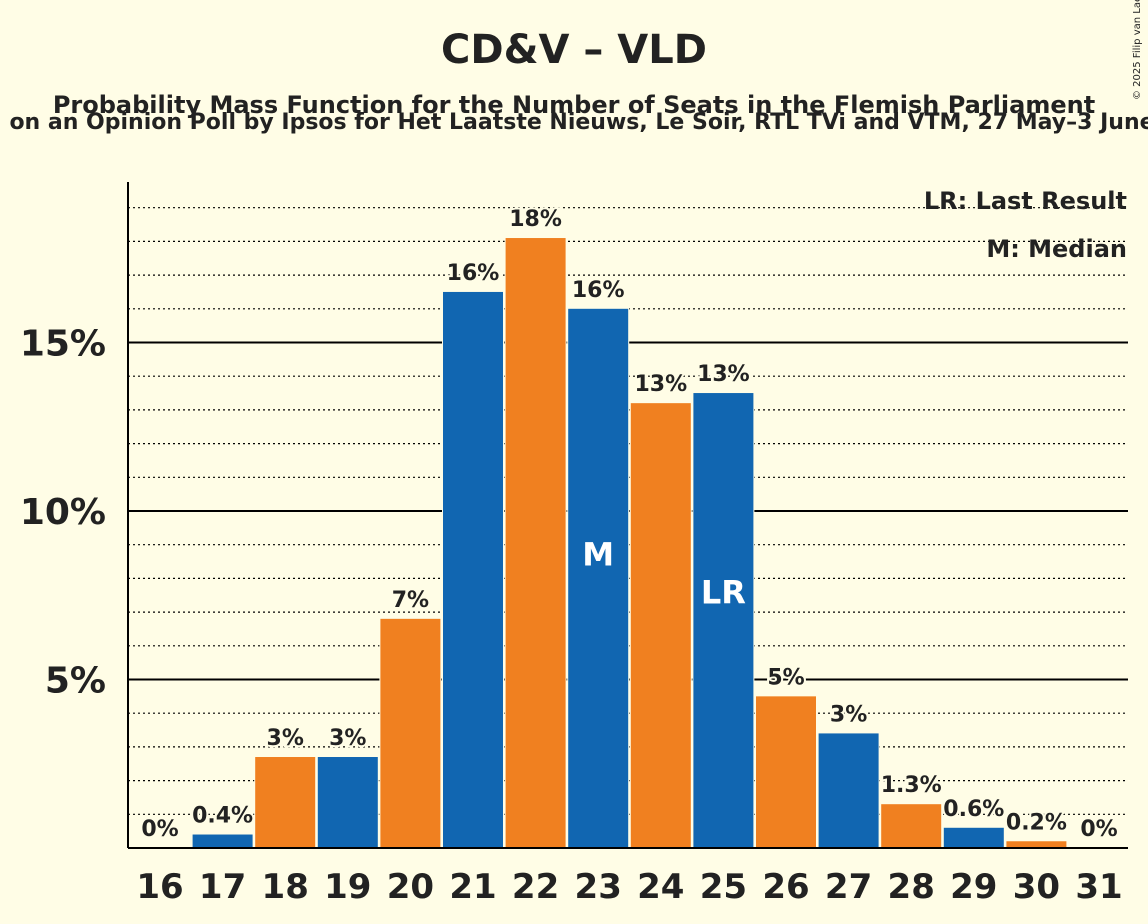 The width and height of the screenshot is (1148, 924). Describe the element at coordinates (410, 887) in the screenshot. I see `x-tick-label: 20` at that location.